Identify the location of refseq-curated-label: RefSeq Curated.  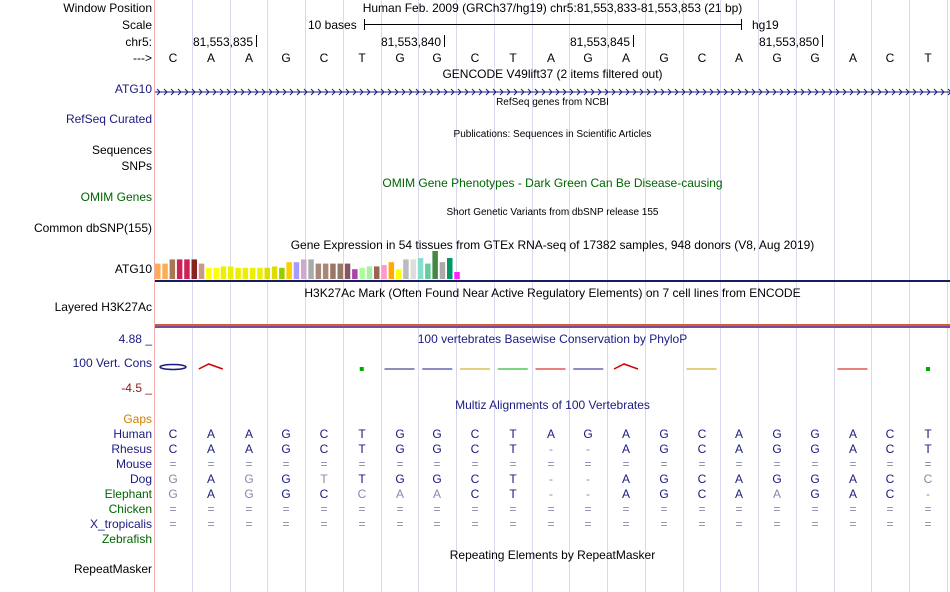
(108, 119).